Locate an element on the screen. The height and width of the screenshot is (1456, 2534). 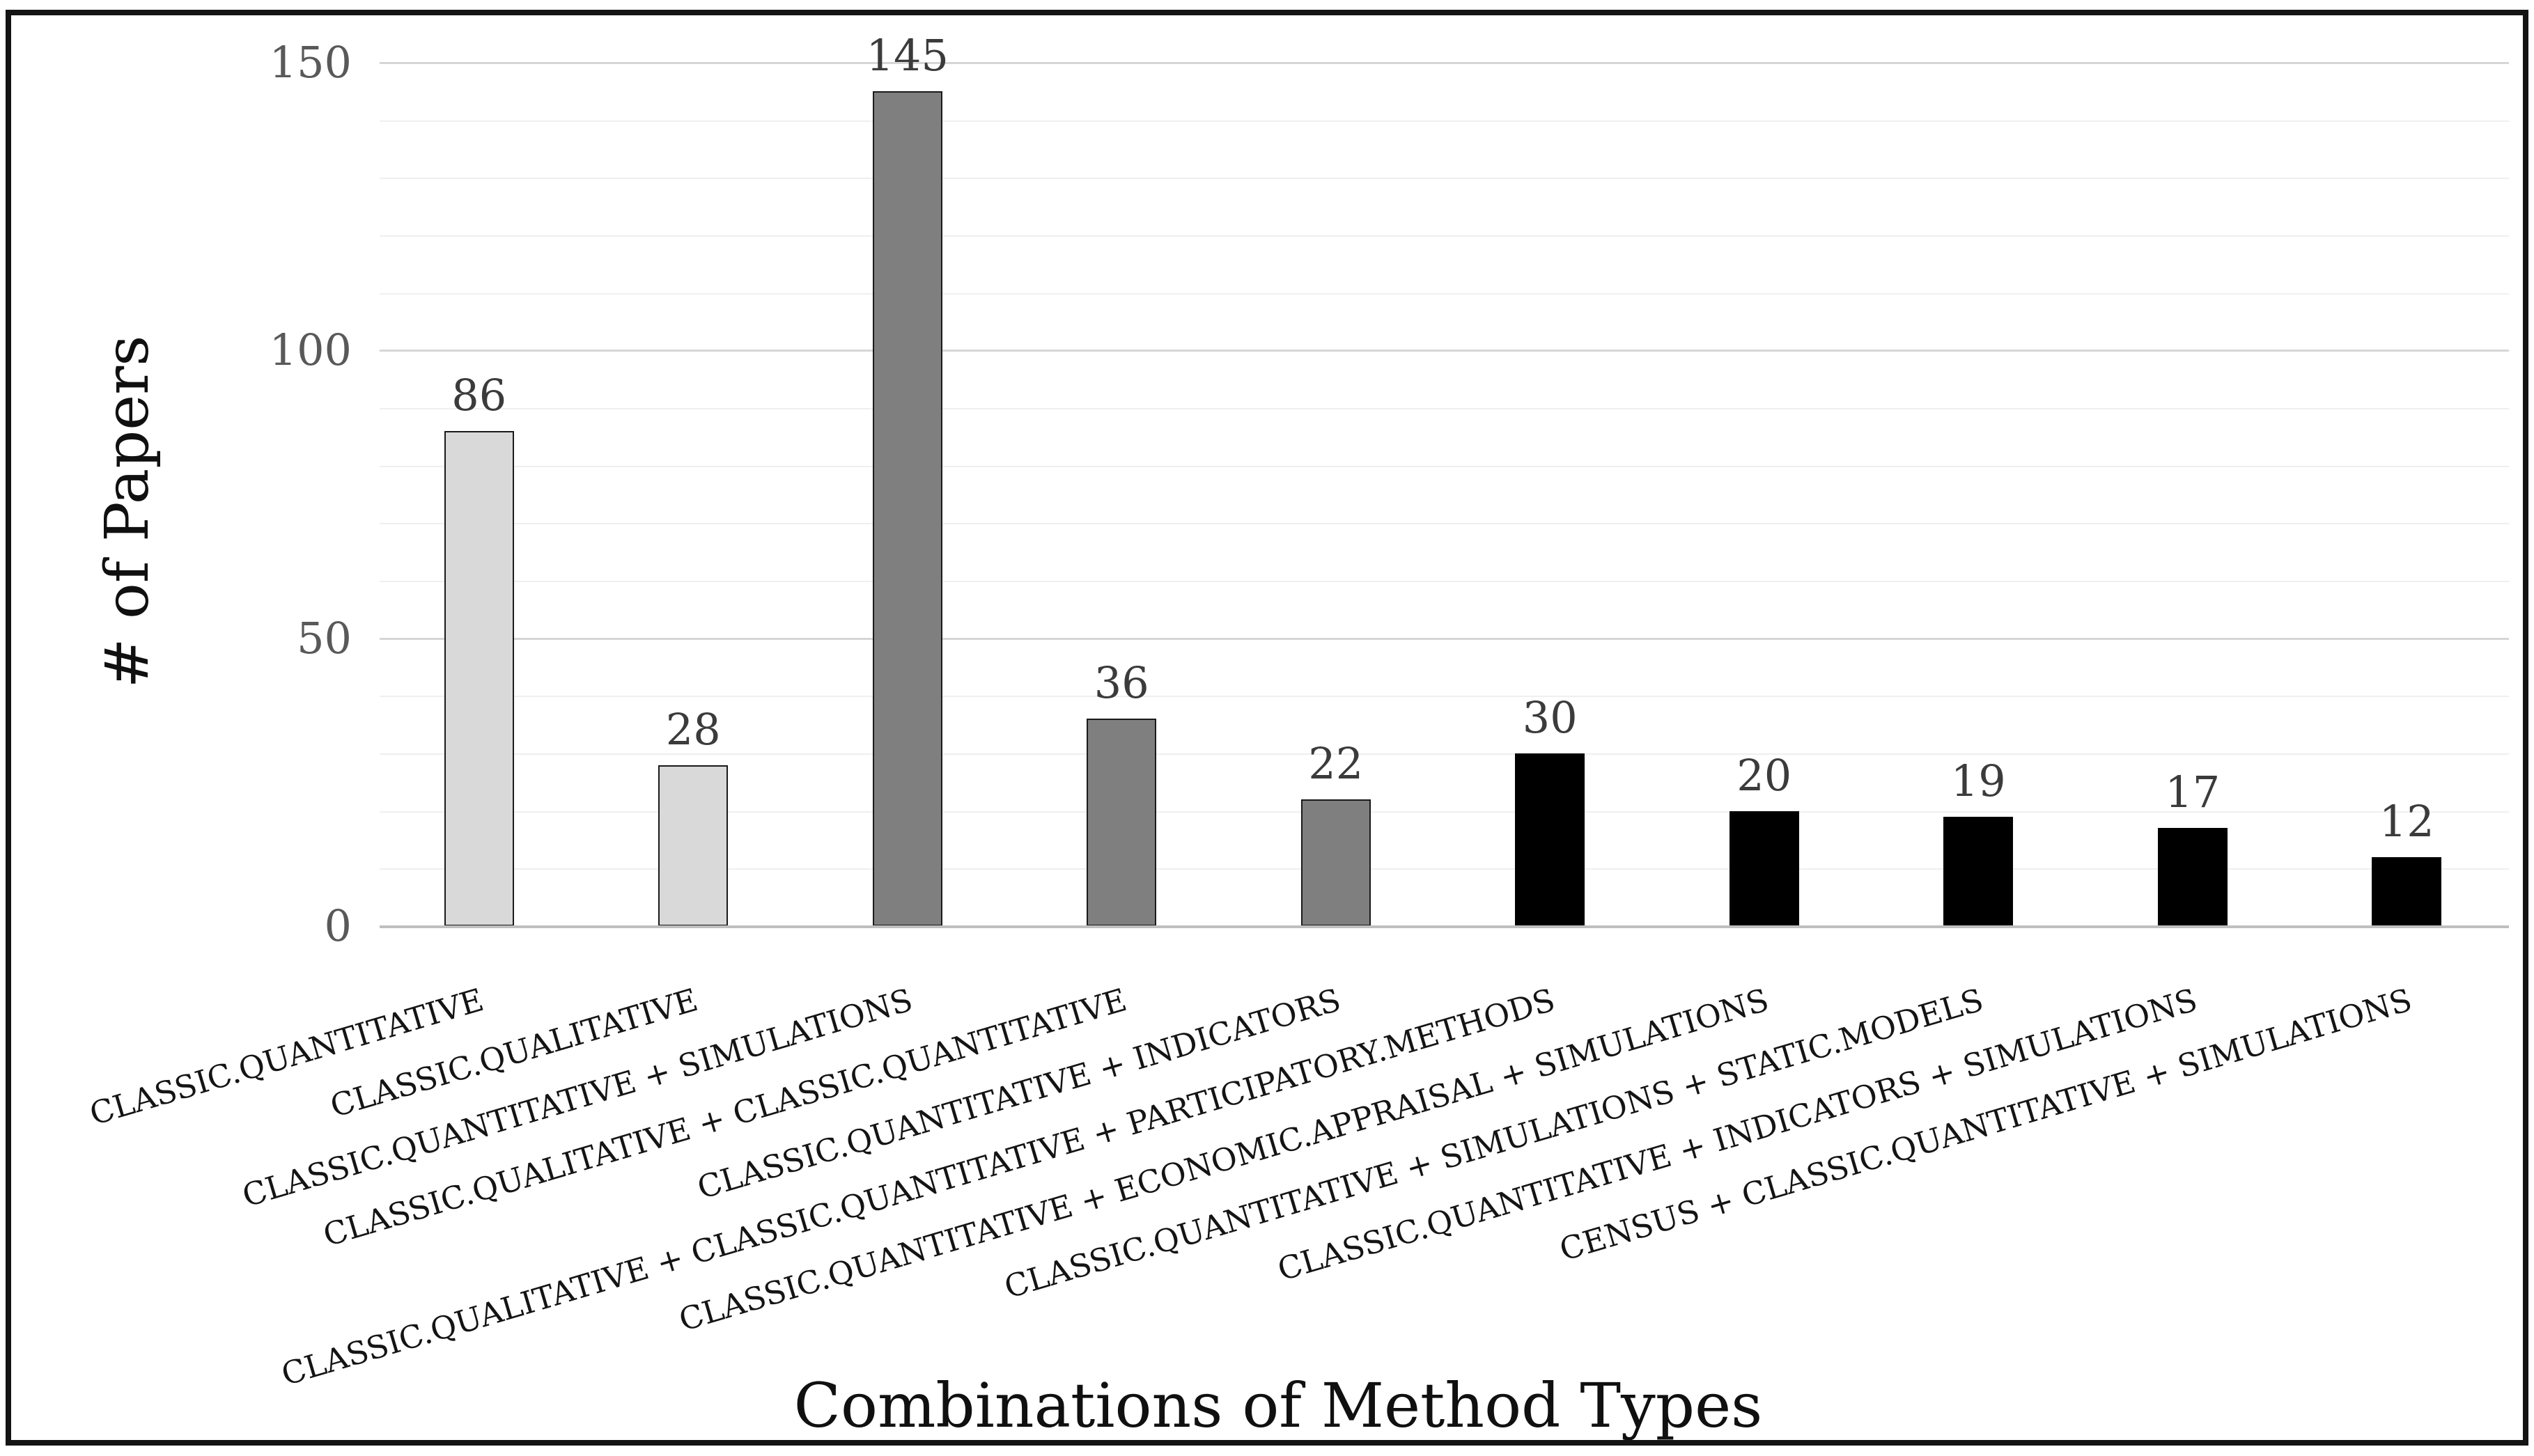
bar-value-label: 30 is located at coordinates (1550, 717).